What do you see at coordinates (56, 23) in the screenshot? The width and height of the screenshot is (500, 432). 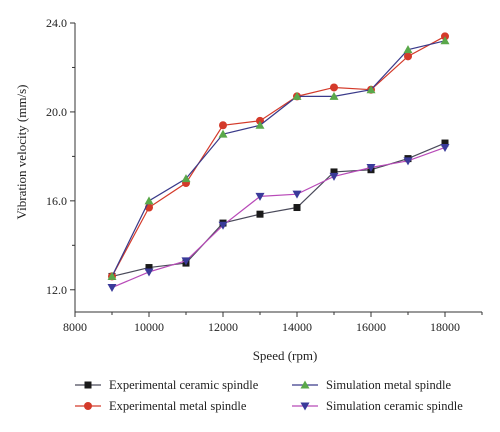 I see `y-tick-label: 24.0` at bounding box center [56, 23].